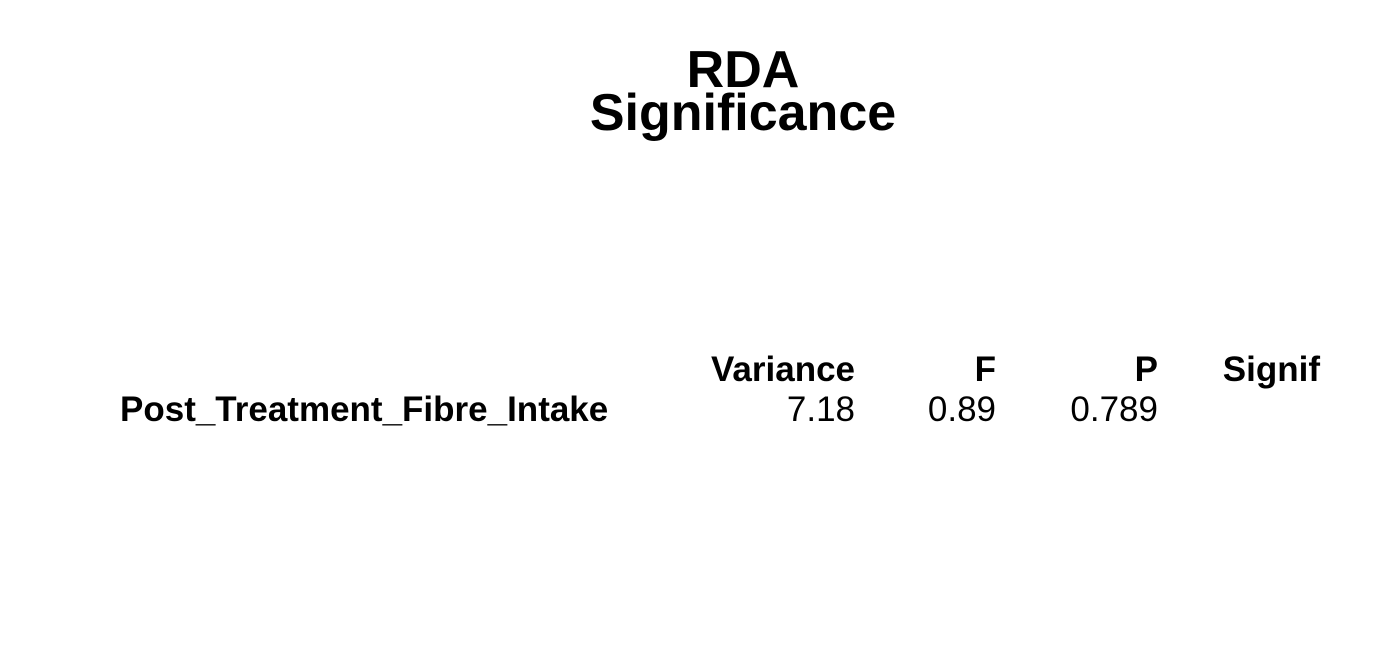 The width and height of the screenshot is (1400, 660). What do you see at coordinates (364, 409) in the screenshot?
I see `row-label: Post_Treatment_Fibre_Intake` at bounding box center [364, 409].